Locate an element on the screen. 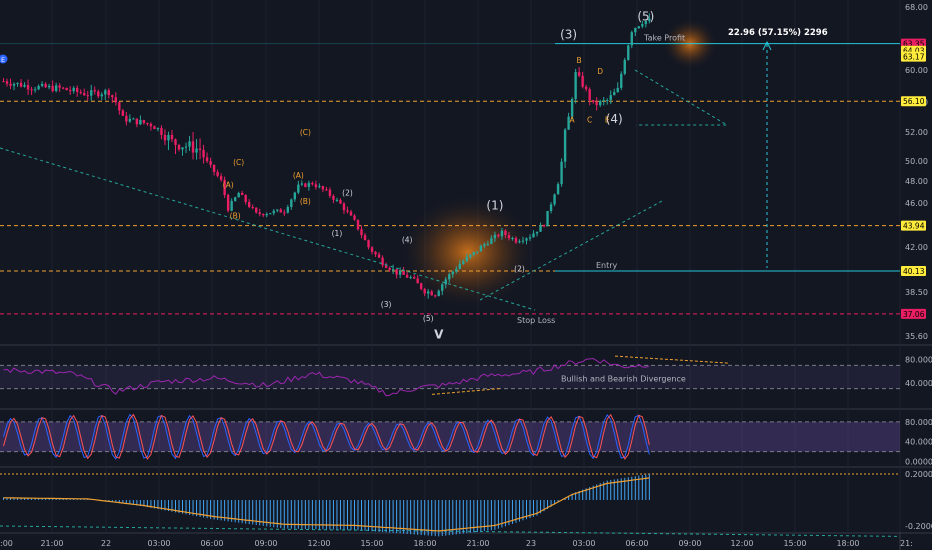  macd-signal-line is located at coordinates (326, 504).